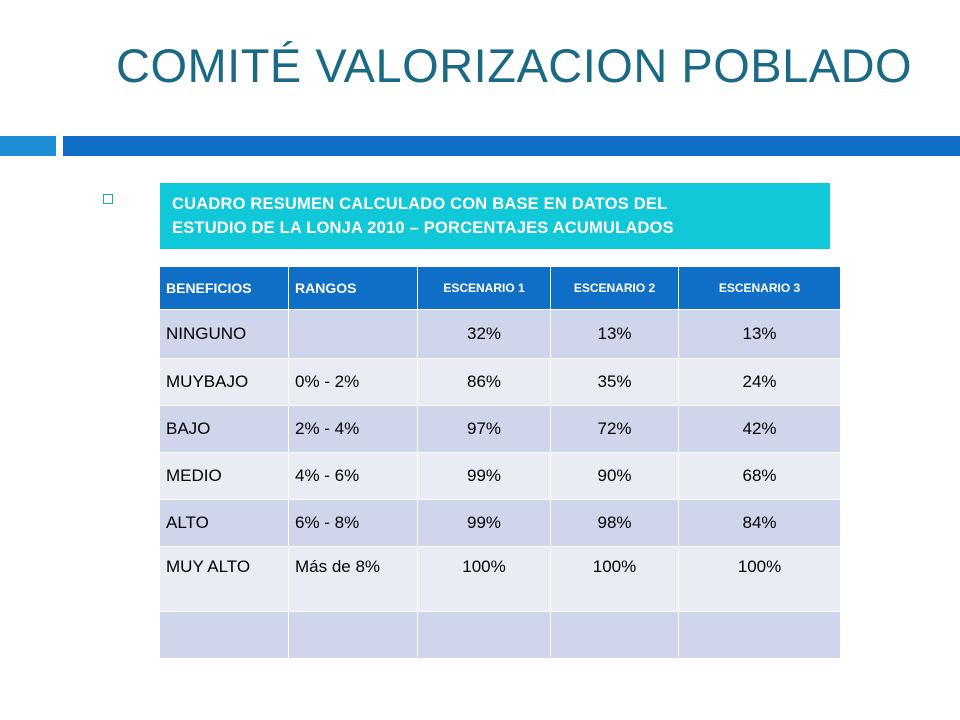 The height and width of the screenshot is (720, 960). I want to click on cell-escenario-2: 13%, so click(614, 334).